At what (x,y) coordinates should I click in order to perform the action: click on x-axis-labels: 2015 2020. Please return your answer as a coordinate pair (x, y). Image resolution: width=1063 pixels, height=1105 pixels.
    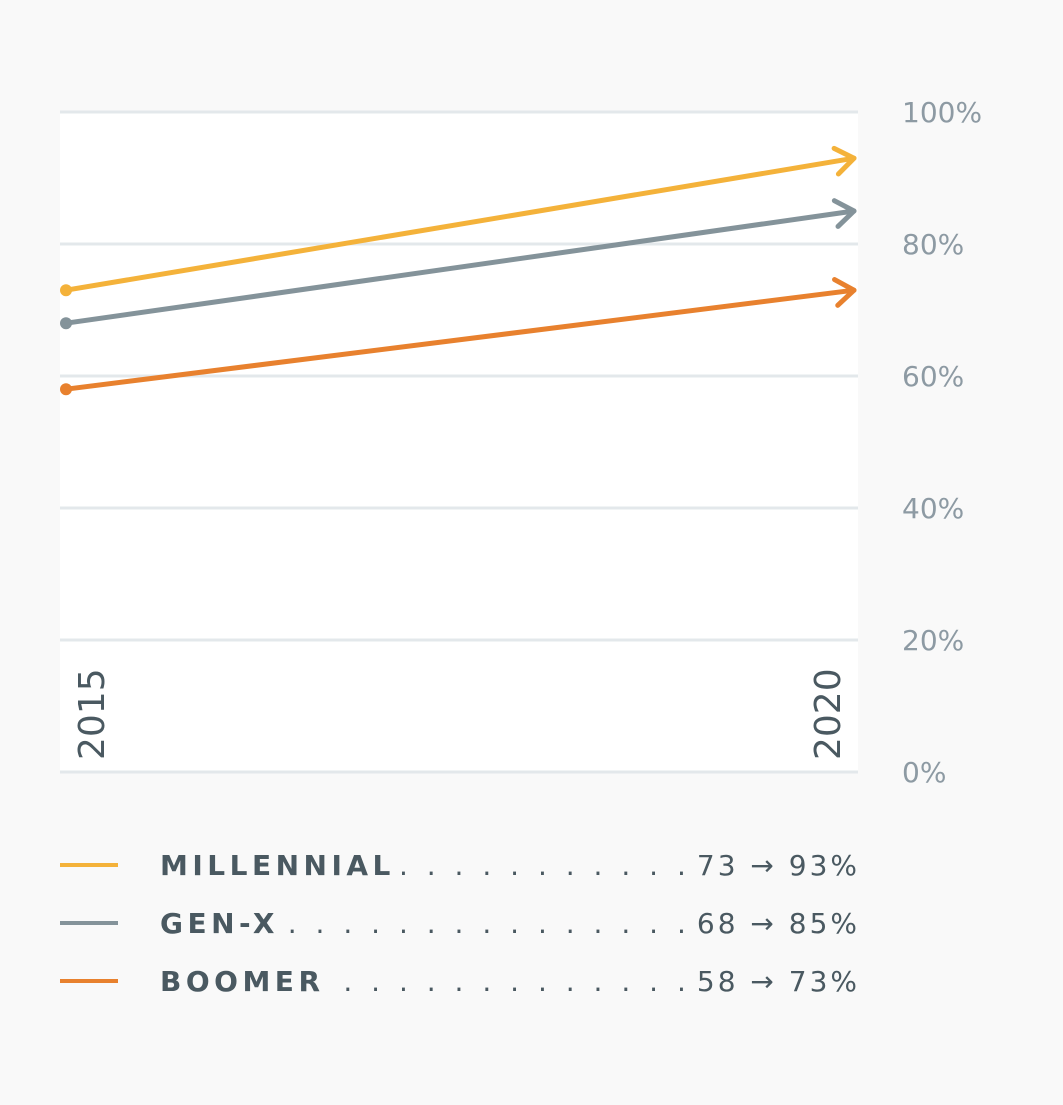
    Looking at the image, I should click on (460, 714).